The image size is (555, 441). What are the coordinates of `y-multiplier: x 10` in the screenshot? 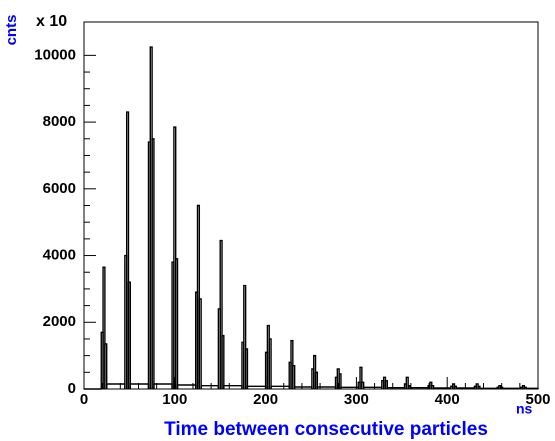 It's located at (51, 21).